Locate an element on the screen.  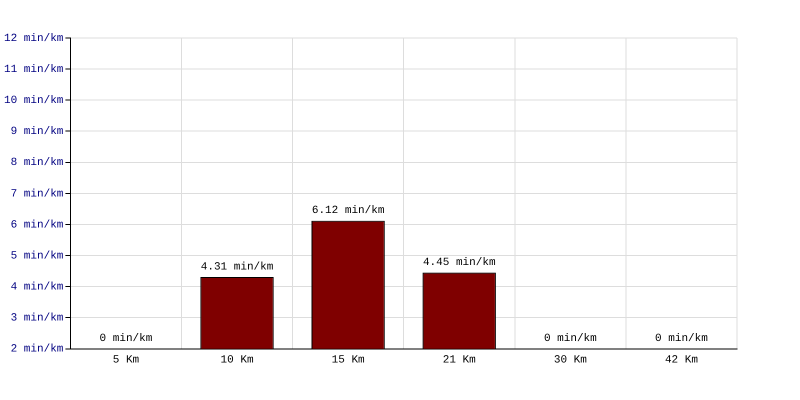
y-tick-label: 5 min/km is located at coordinates (37, 256).